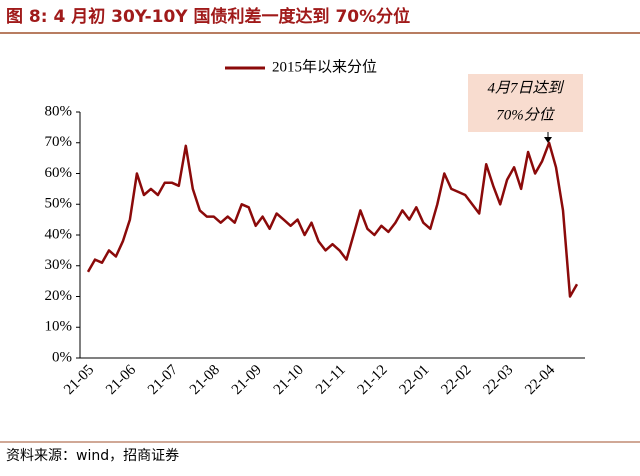  Describe the element at coordinates (59, 111) in the screenshot. I see `y-tick-label: 80%` at that location.